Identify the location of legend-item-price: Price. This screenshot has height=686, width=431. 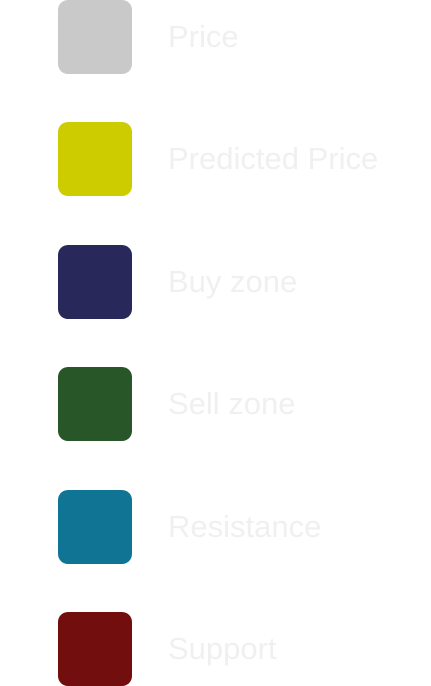
(215, 37).